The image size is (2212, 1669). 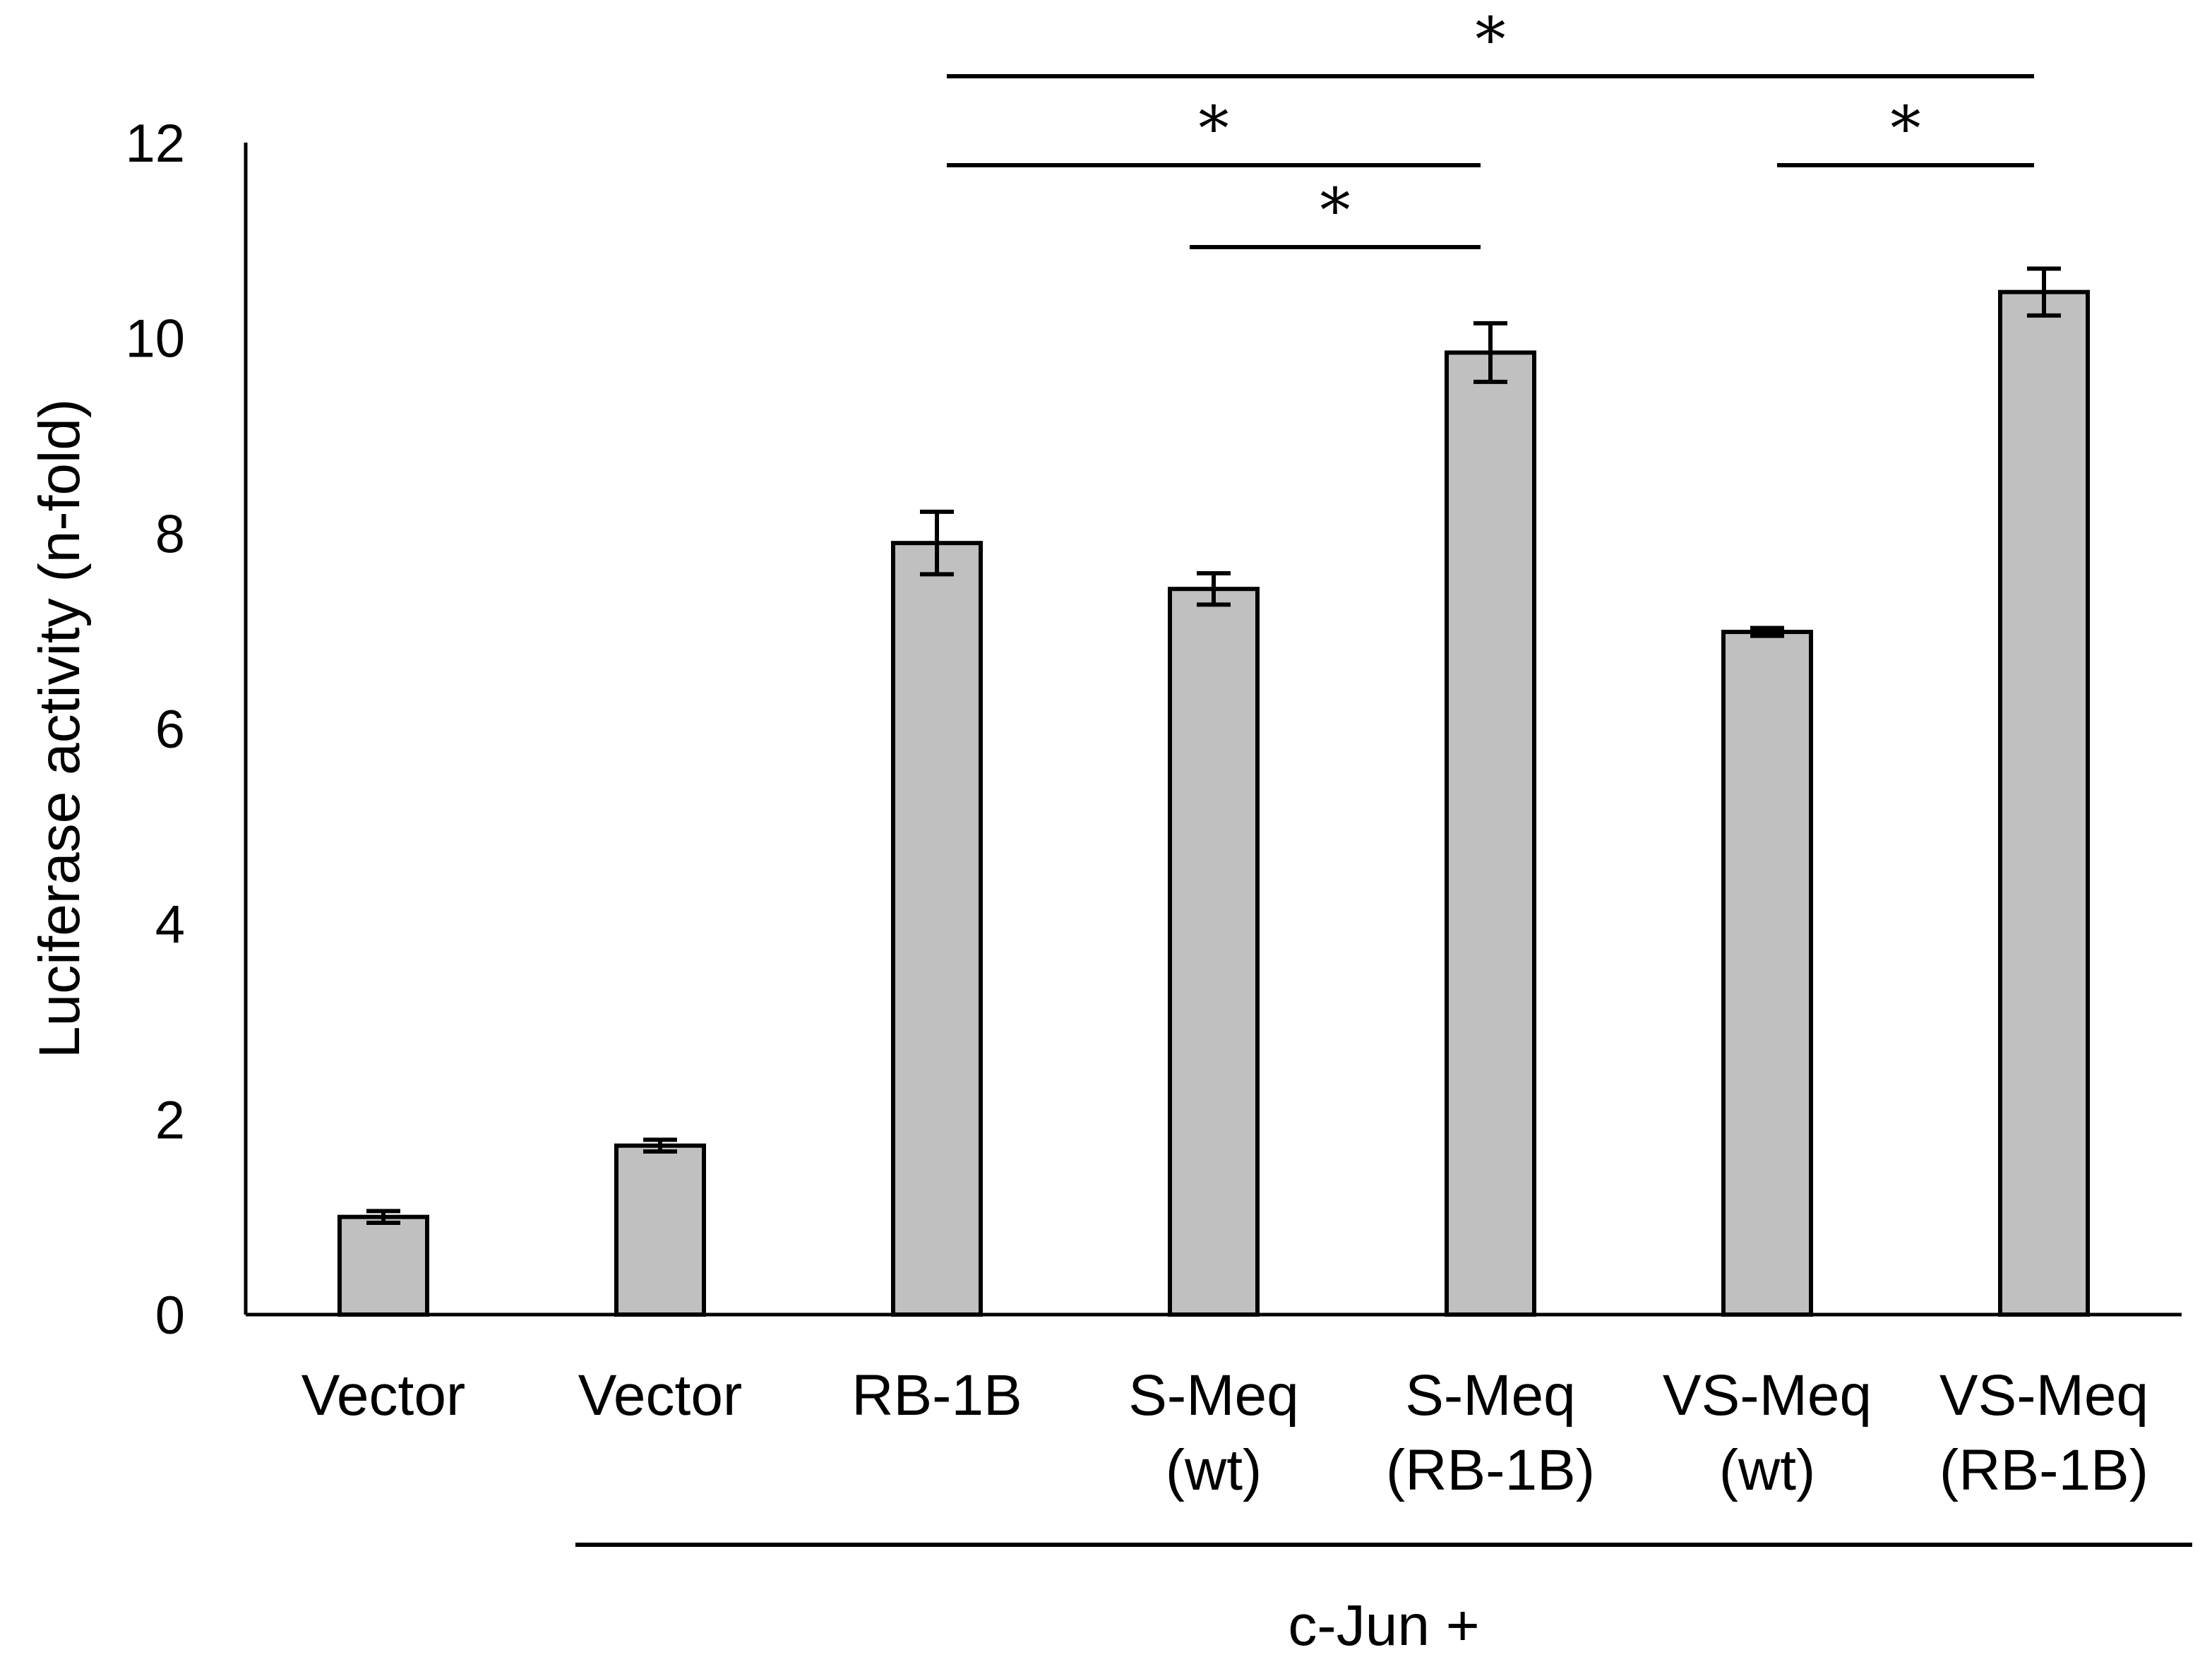 I want to click on y-tick-label: 2, so click(x=170, y=1120).